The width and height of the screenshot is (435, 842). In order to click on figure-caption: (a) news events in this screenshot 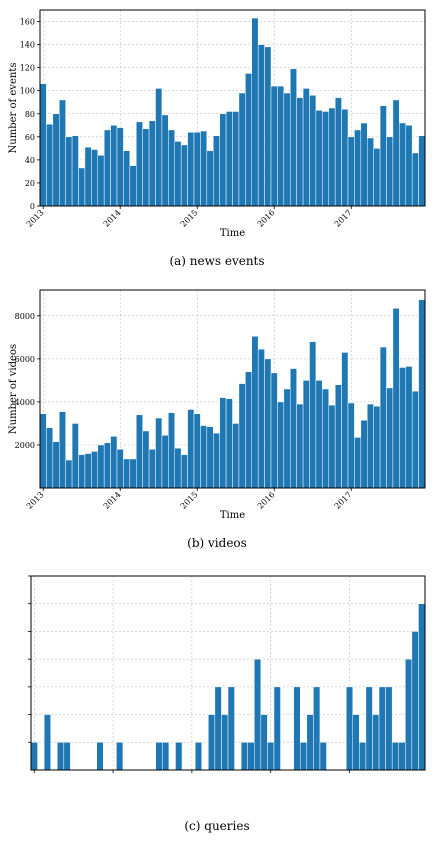, I will do `click(216, 261)`.